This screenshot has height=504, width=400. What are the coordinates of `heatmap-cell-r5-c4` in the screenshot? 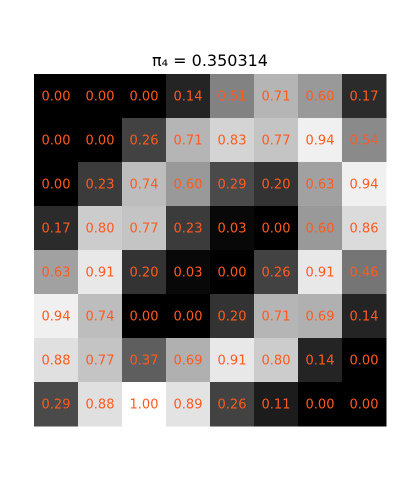 It's located at (232, 316).